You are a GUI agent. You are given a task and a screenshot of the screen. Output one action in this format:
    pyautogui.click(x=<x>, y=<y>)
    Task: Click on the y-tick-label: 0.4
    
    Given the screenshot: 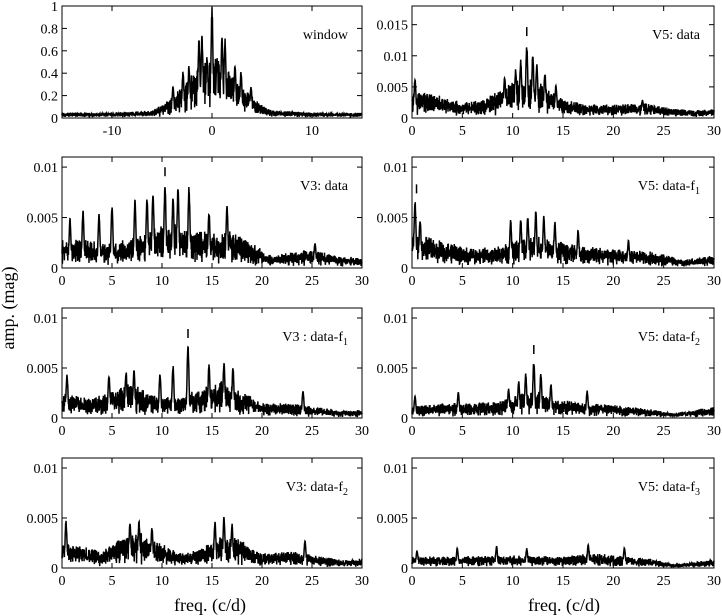 What is the action you would take?
    pyautogui.click(x=50, y=74)
    